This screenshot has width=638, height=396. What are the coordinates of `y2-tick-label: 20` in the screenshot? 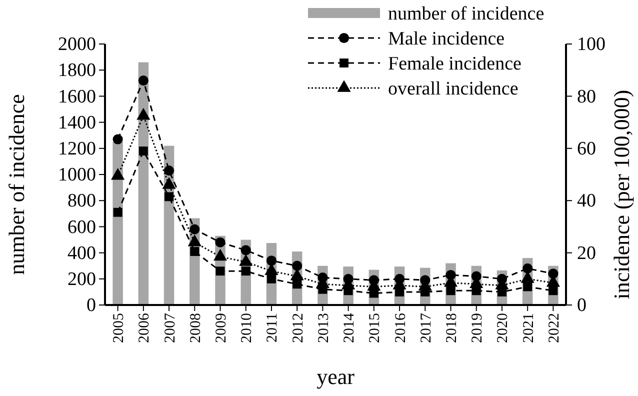 It's located at (586, 253).